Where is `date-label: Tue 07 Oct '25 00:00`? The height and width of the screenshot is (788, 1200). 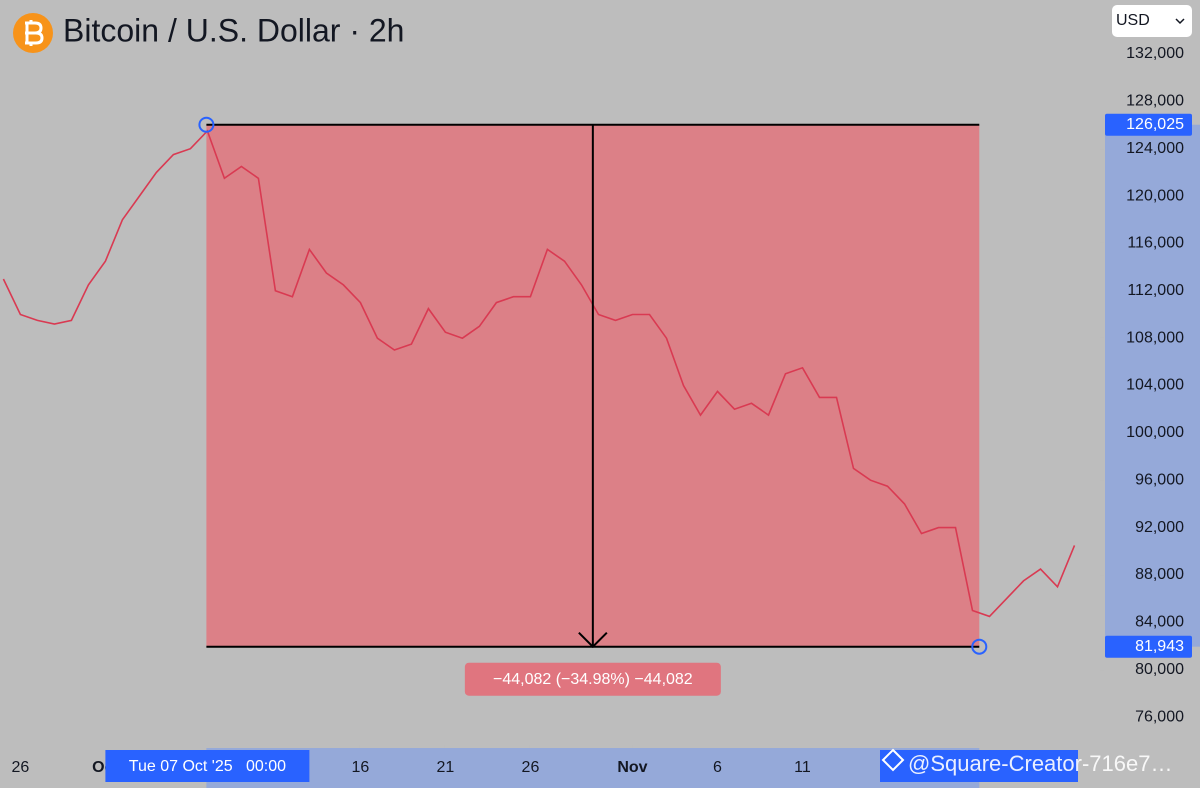
date-label: Tue 07 Oct '25 00:00 is located at coordinates (207, 766).